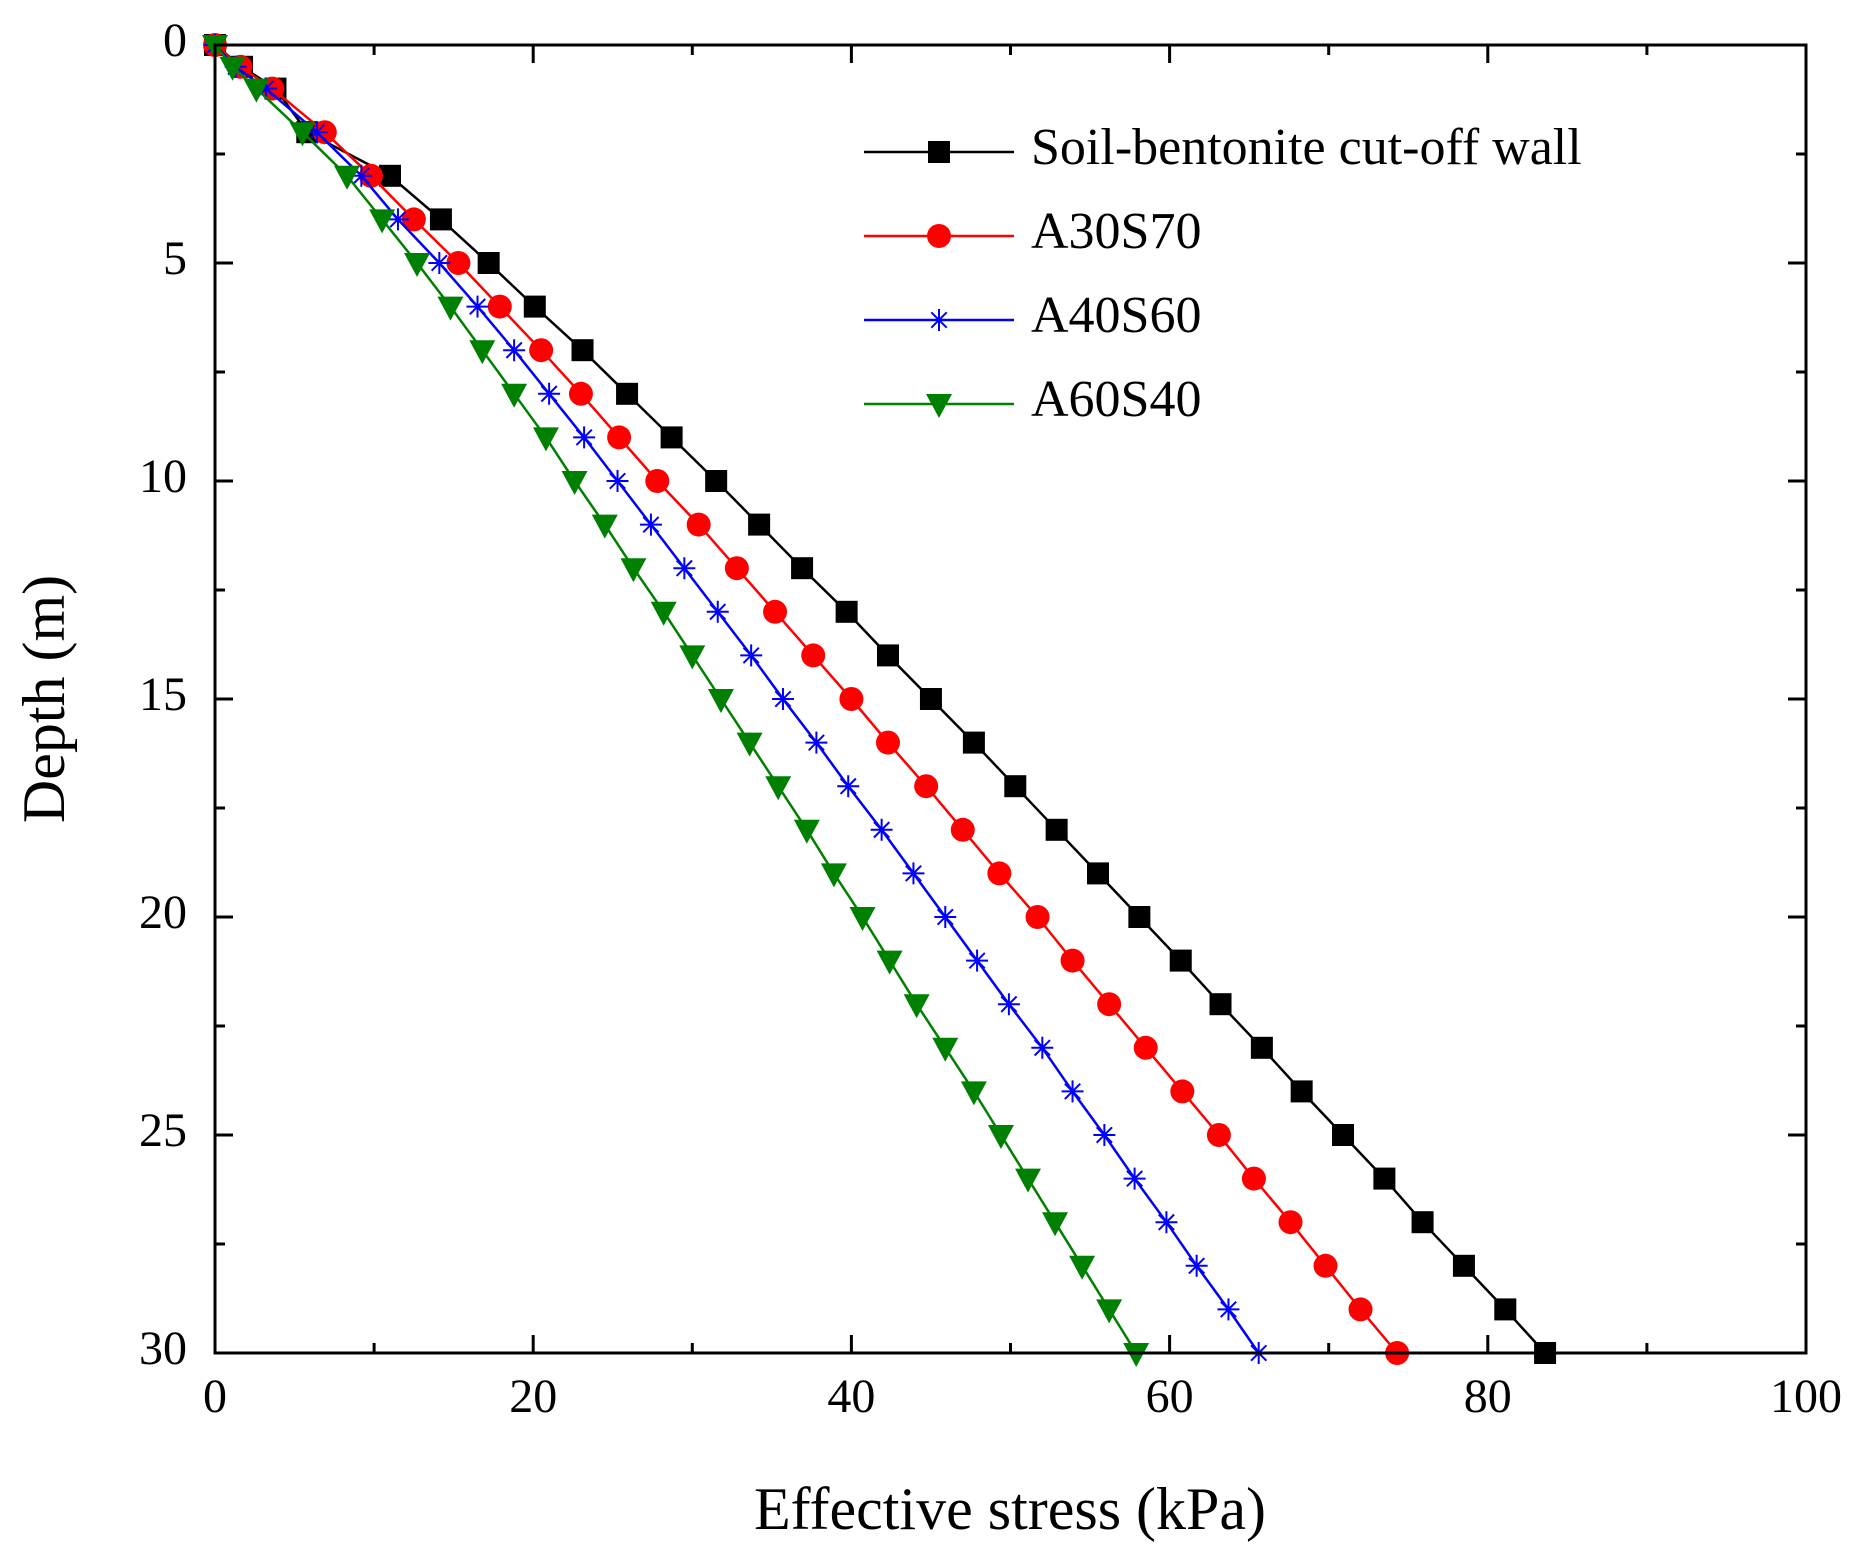 This screenshot has width=1866, height=1564. Describe the element at coordinates (215, 1396) in the screenshot. I see `x-tick-label: 0` at that location.